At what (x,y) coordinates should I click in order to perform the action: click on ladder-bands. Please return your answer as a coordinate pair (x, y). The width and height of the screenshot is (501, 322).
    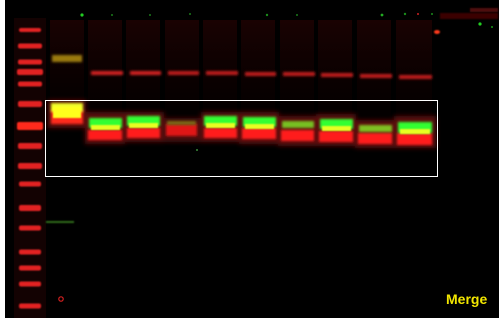
    Looking at the image, I should click on (30, 168).